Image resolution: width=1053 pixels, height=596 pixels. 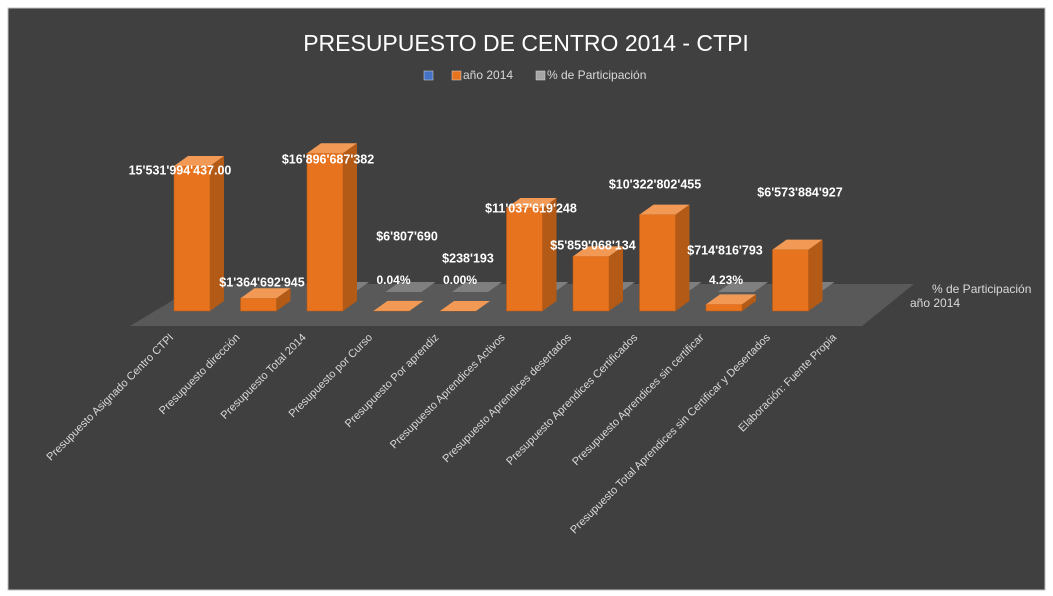 I want to click on depth-label: año 2014, so click(x=935, y=303).